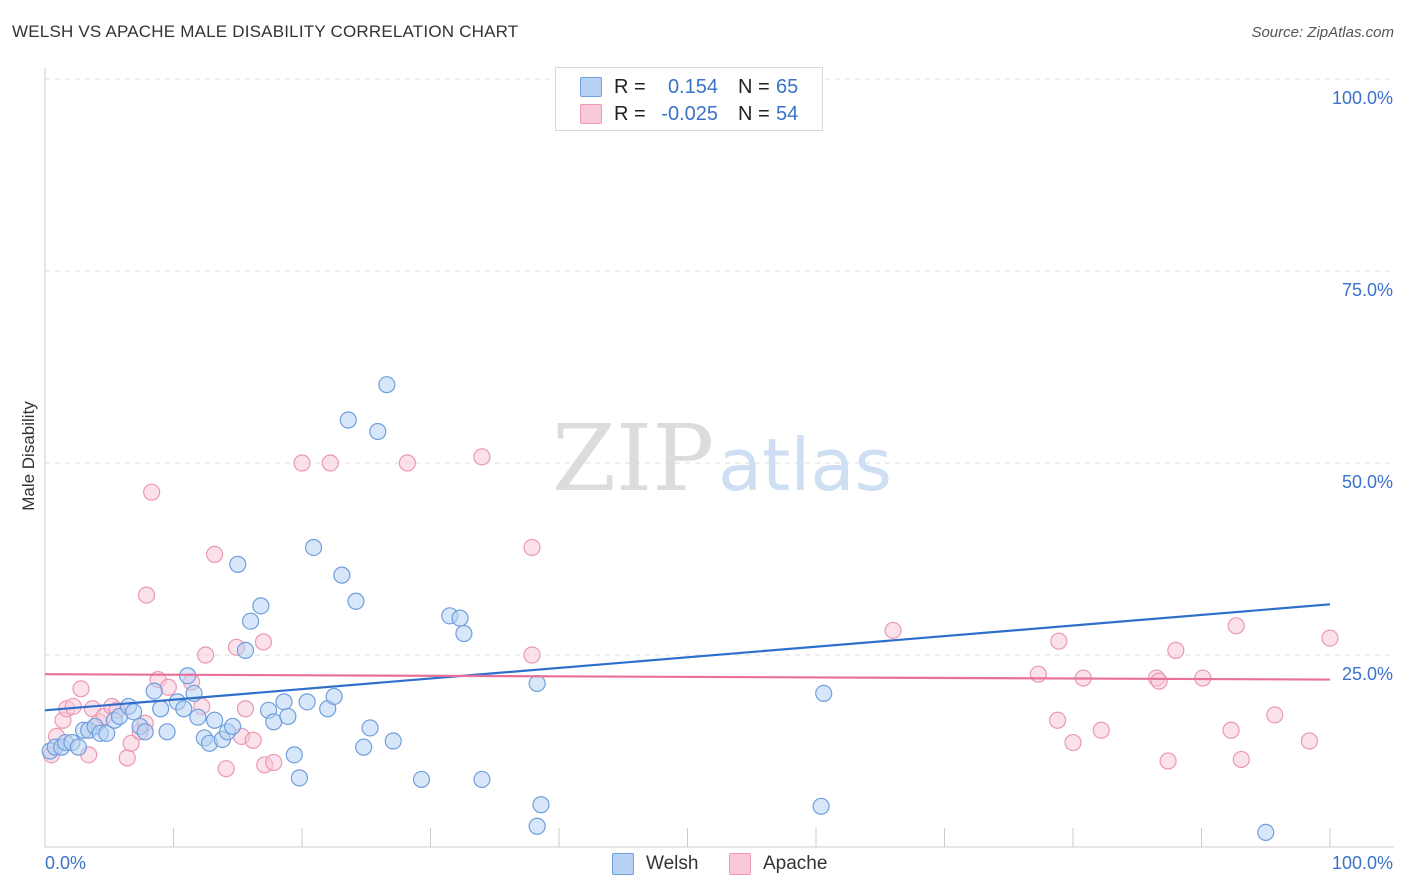  I want to click on stats-row-apache: R = -0.025 N = 54, so click(677, 114).